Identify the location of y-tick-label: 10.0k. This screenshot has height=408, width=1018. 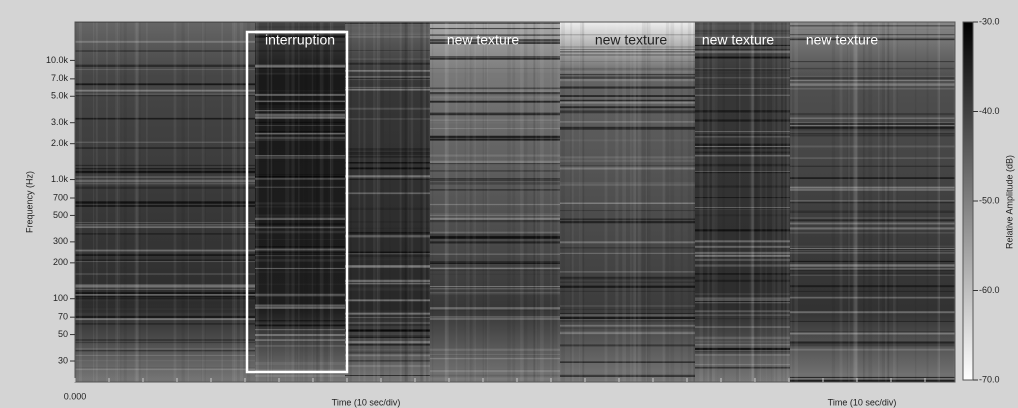
(57, 60).